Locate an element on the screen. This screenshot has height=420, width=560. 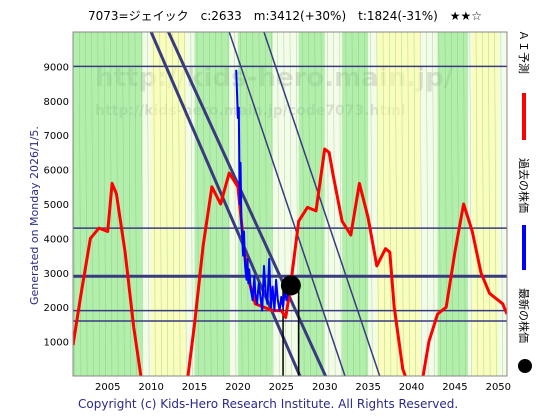
x-tick-label: 2035 is located at coordinates (367, 387).